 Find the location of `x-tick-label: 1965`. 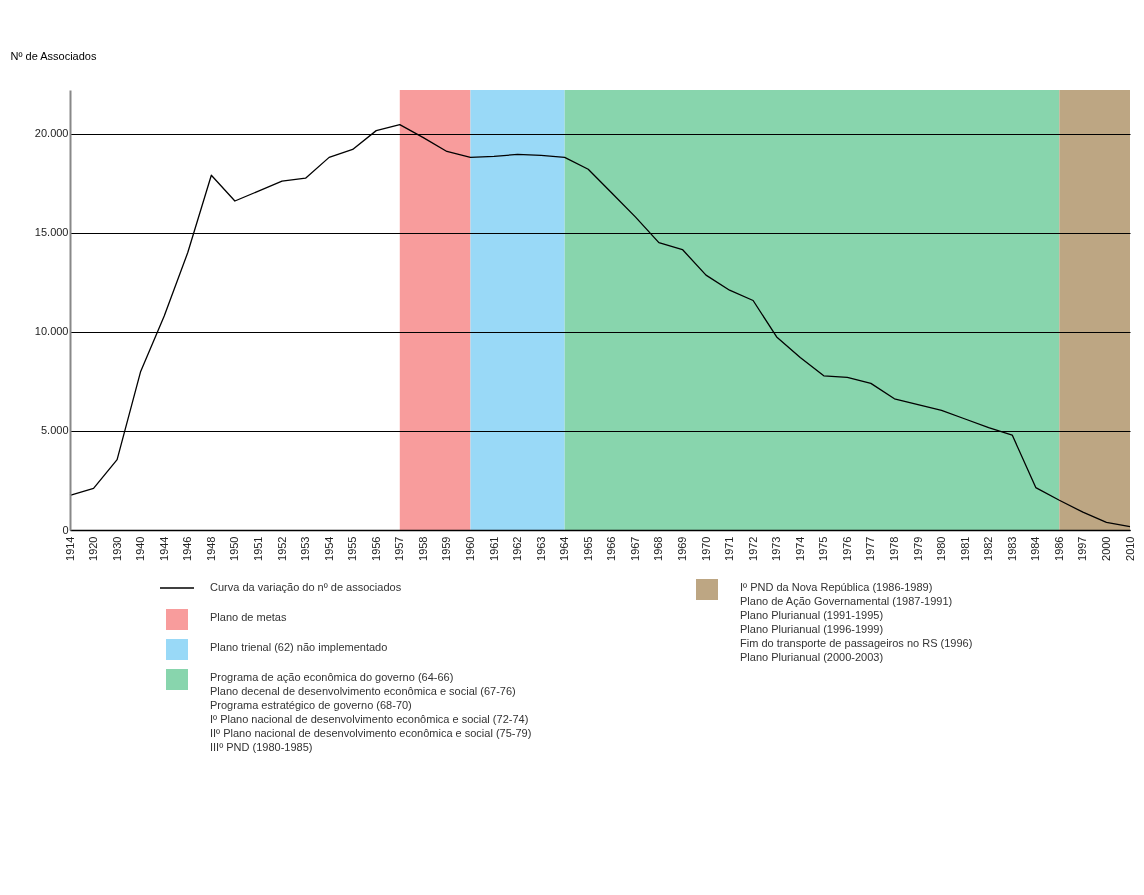

x-tick-label: 1965 is located at coordinates (587, 548).